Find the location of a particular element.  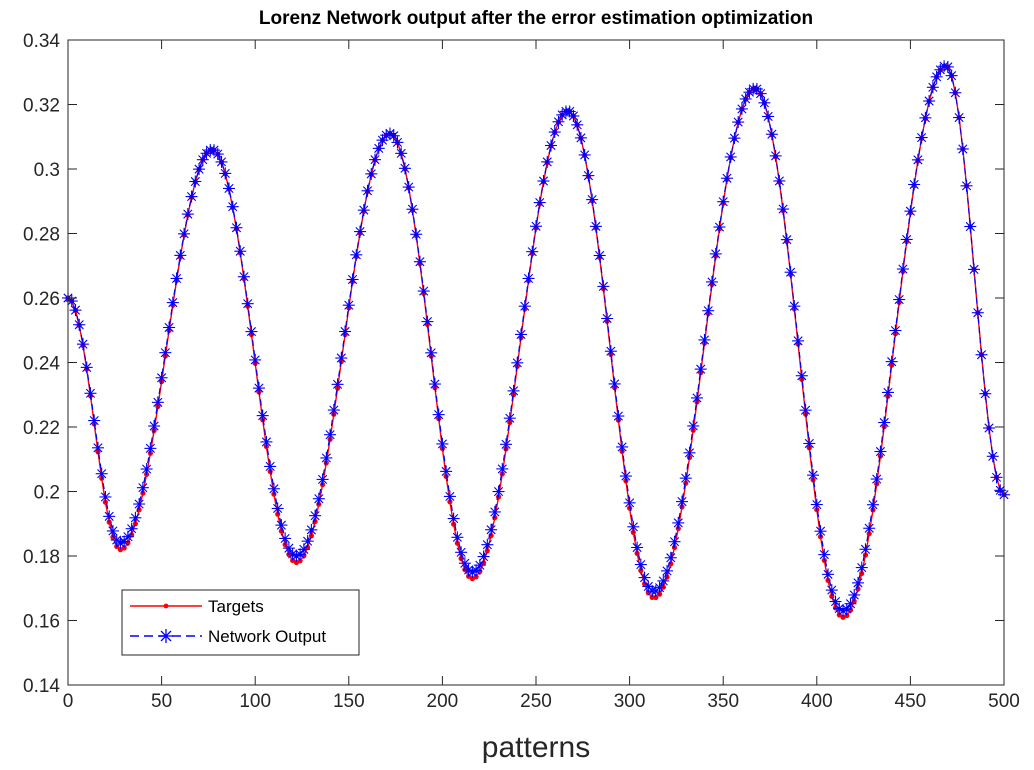

legend-network-marker is located at coordinates (166, 636).